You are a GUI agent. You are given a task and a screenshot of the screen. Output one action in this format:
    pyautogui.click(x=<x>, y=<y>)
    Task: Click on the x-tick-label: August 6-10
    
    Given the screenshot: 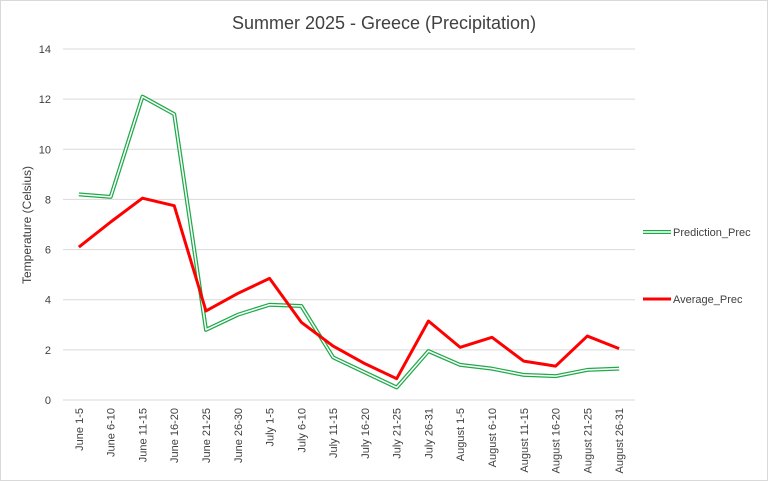 What is the action you would take?
    pyautogui.click(x=493, y=437)
    